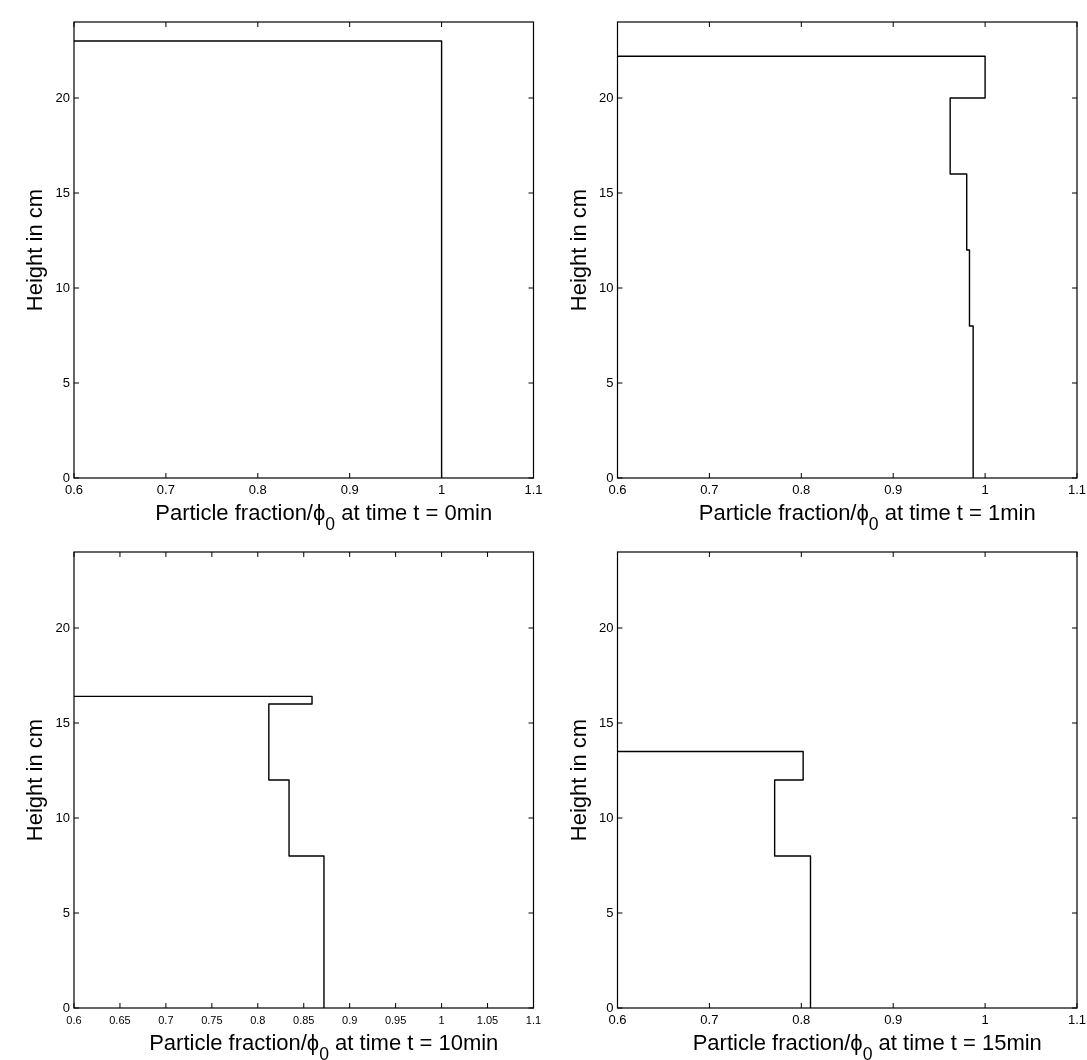 This screenshot has height=1060, width=1087. I want to click on x-axis-title: Particle fraction/ϕ$_{0}$ at time t = 15min, so click(867, 1045).